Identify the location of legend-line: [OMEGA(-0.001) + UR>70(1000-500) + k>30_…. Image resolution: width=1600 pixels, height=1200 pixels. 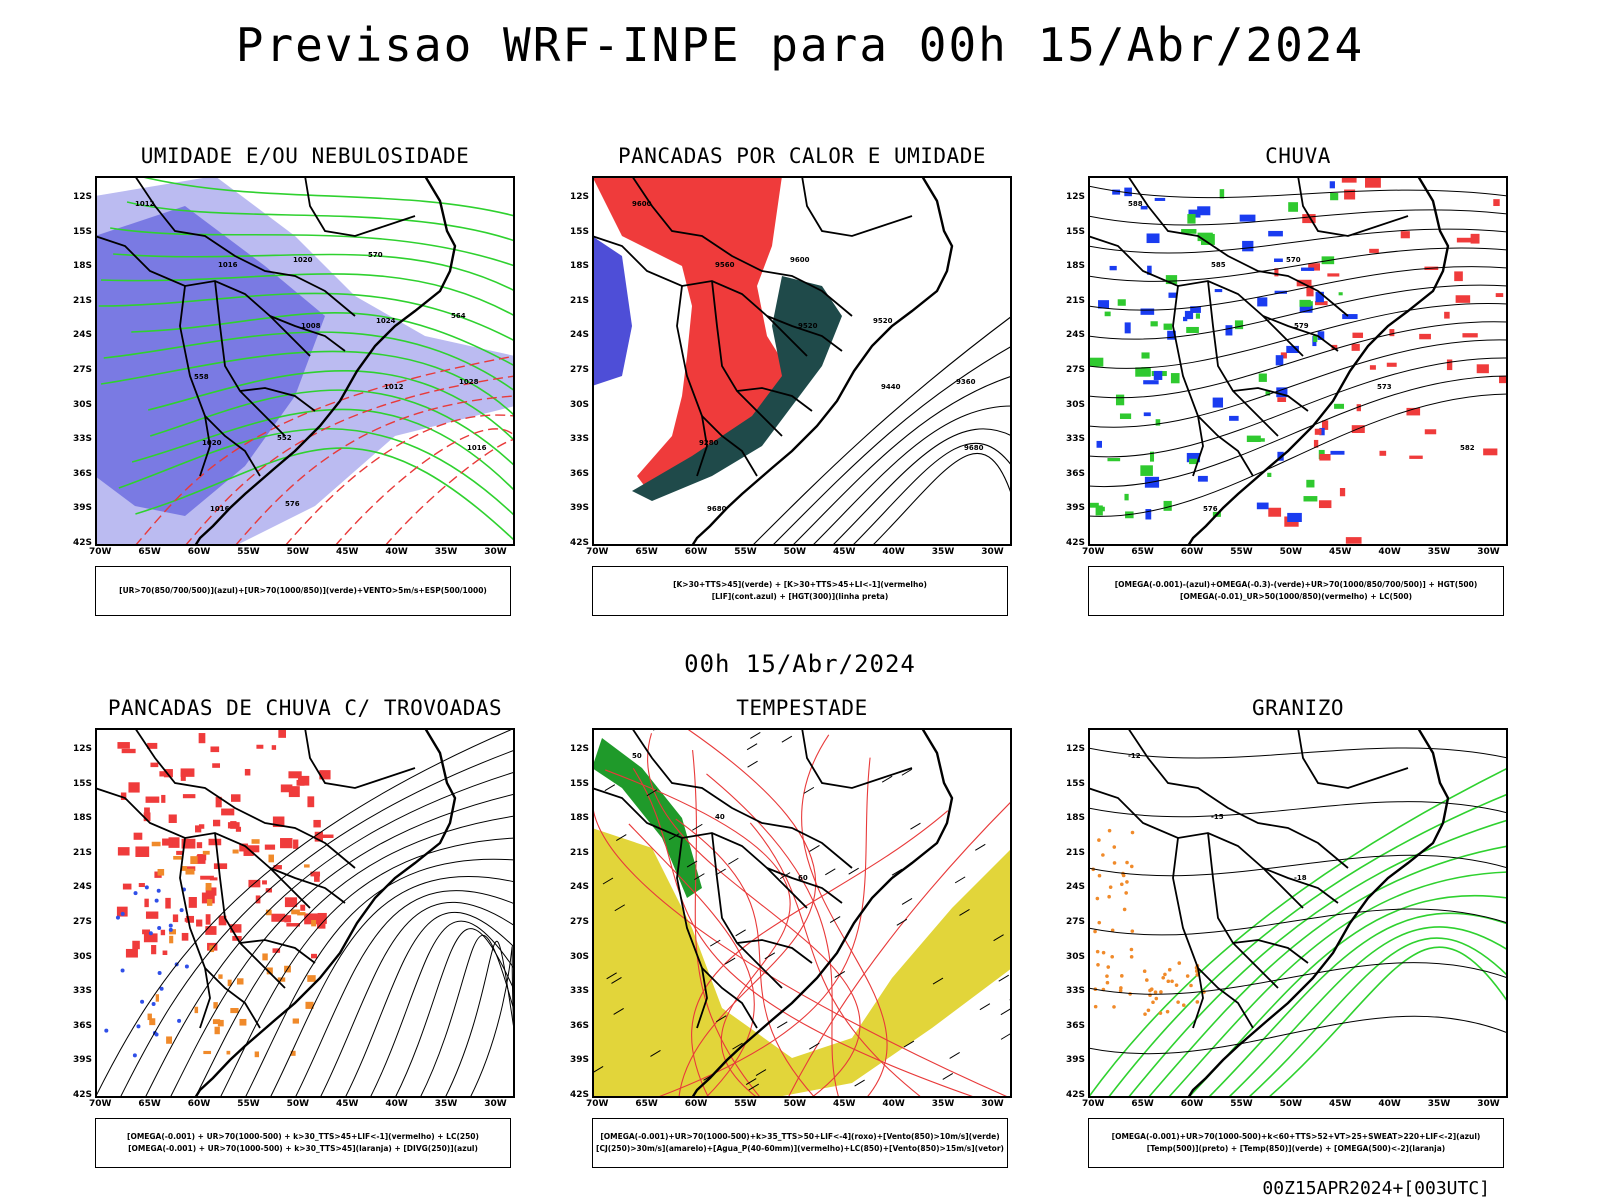
(303, 1136).